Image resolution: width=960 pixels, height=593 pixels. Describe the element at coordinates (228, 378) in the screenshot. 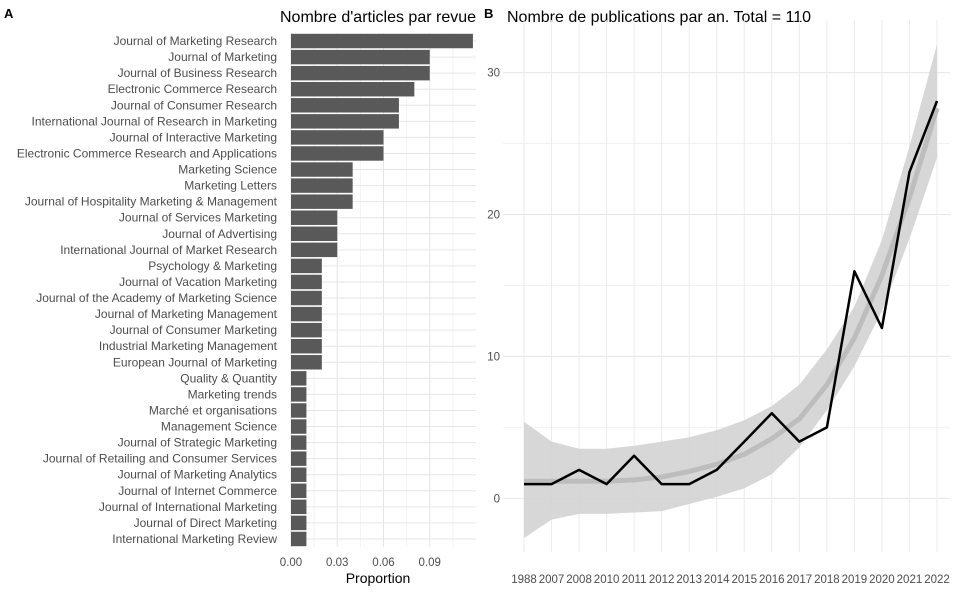

I see `category-label-quality-quantity: Quality & Quantity` at that location.